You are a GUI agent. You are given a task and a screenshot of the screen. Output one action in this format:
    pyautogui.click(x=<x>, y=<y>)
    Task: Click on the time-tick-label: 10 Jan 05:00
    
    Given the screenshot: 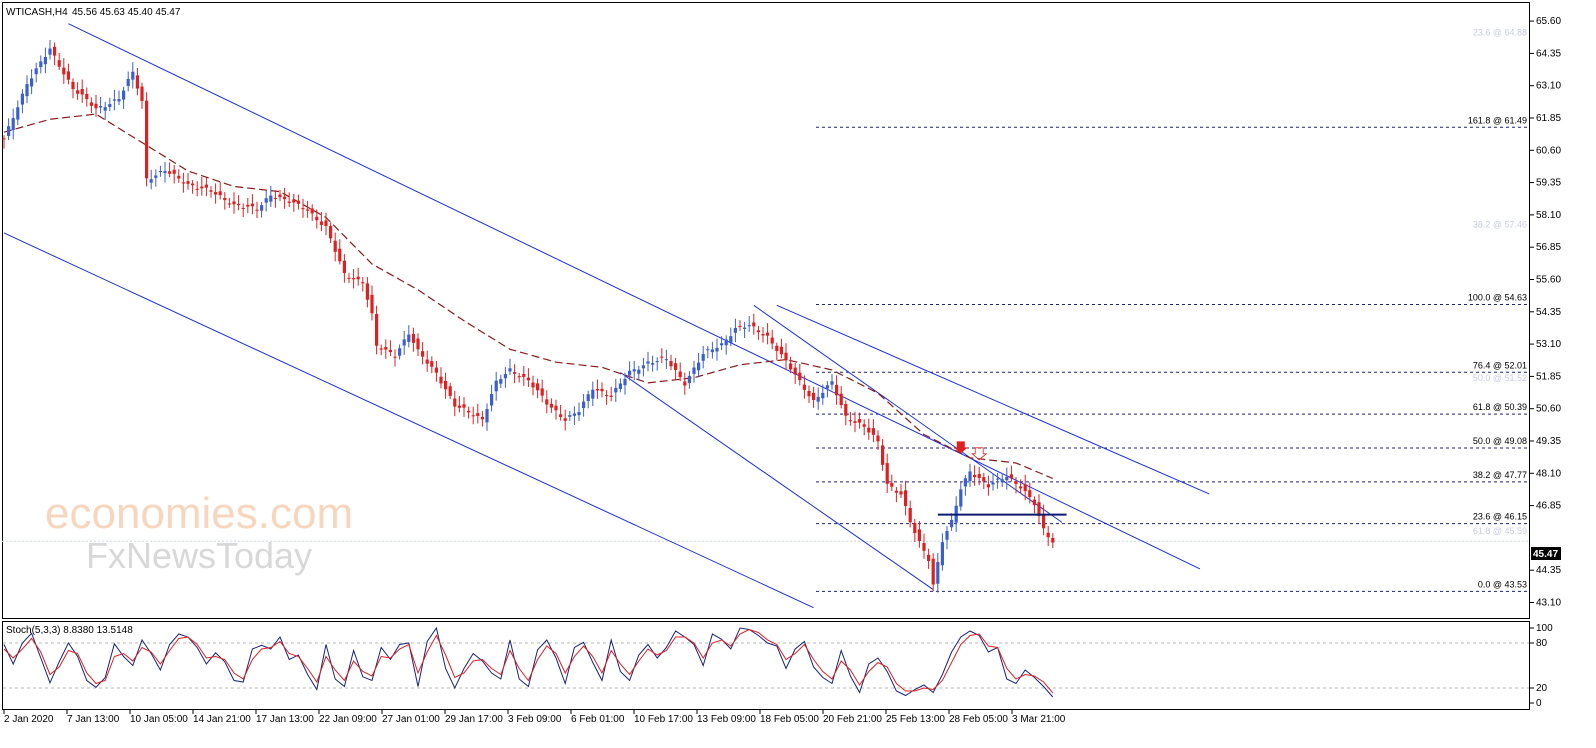 What is the action you would take?
    pyautogui.click(x=159, y=719)
    